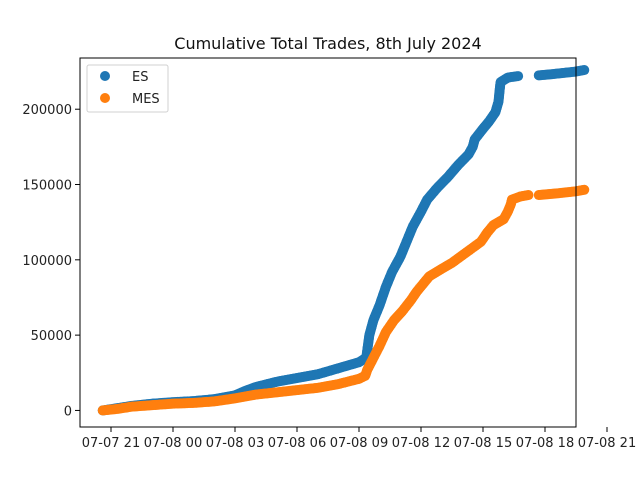 The width and height of the screenshot is (640, 480). Describe the element at coordinates (173, 443) in the screenshot. I see `x-tick-label: 07-08 00` at that location.